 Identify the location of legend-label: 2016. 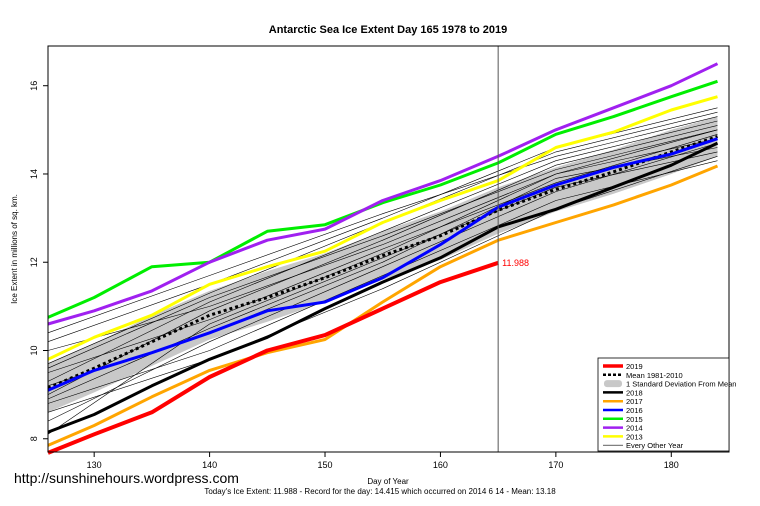
(634, 410).